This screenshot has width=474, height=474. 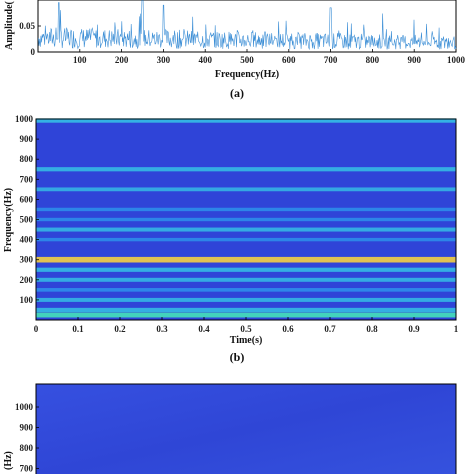 What do you see at coordinates (27, 280) in the screenshot?
I see `panel-b-ytick-label: 200` at bounding box center [27, 280].